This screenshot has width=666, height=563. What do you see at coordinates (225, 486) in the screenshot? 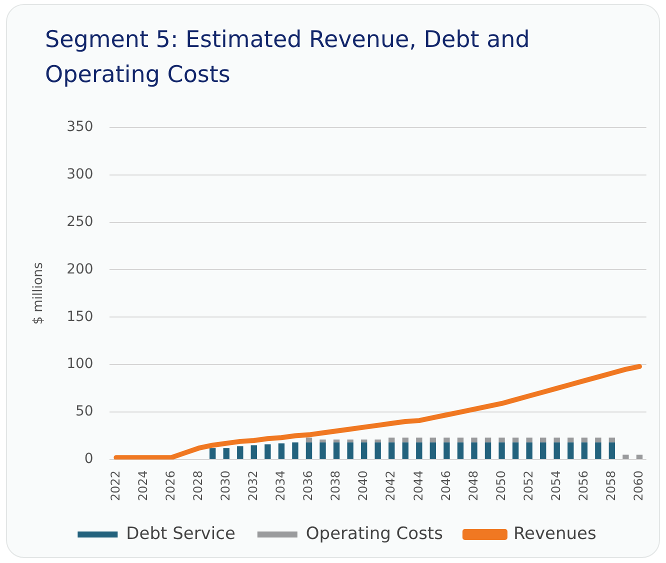
I see `x-tick-label: 2030` at bounding box center [225, 486].